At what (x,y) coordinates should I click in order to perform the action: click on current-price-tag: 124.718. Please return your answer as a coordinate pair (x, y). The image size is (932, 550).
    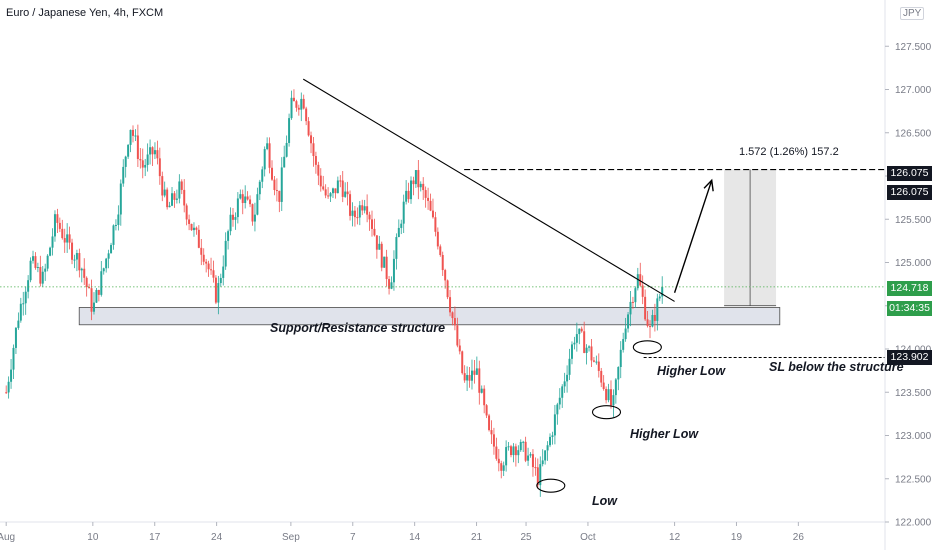
    Looking at the image, I should click on (909, 288).